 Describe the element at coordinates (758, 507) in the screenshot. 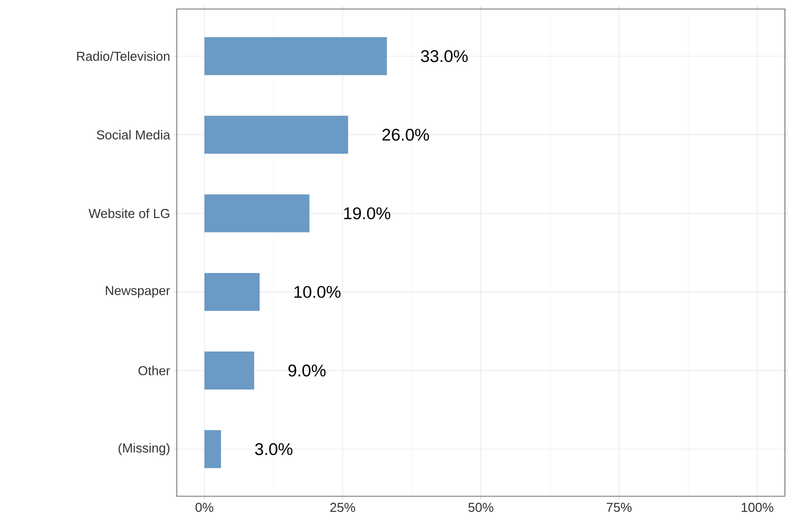

I see `x-tick-label: 100%` at that location.